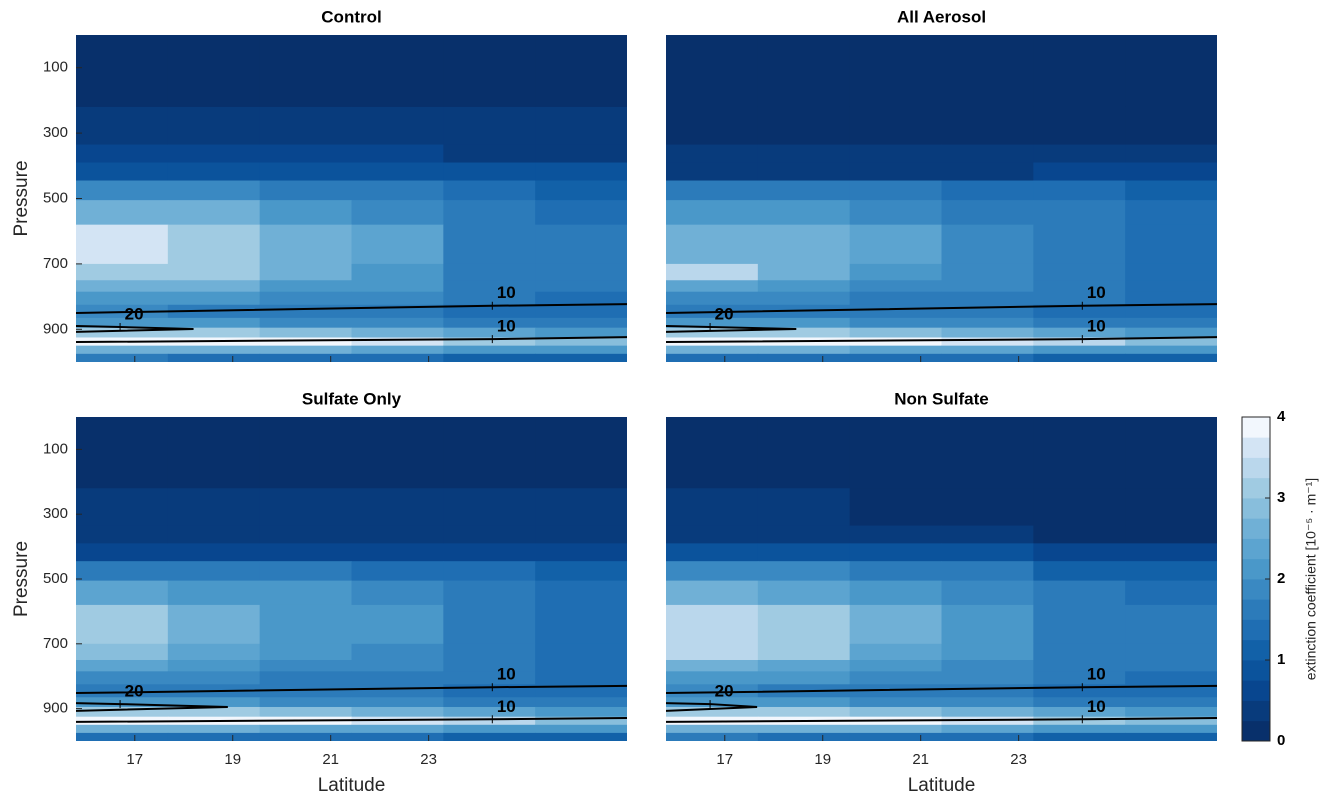 The height and width of the screenshot is (805, 1325). Describe the element at coordinates (352, 398) in the screenshot. I see `panel-title: Sulfate Only` at that location.